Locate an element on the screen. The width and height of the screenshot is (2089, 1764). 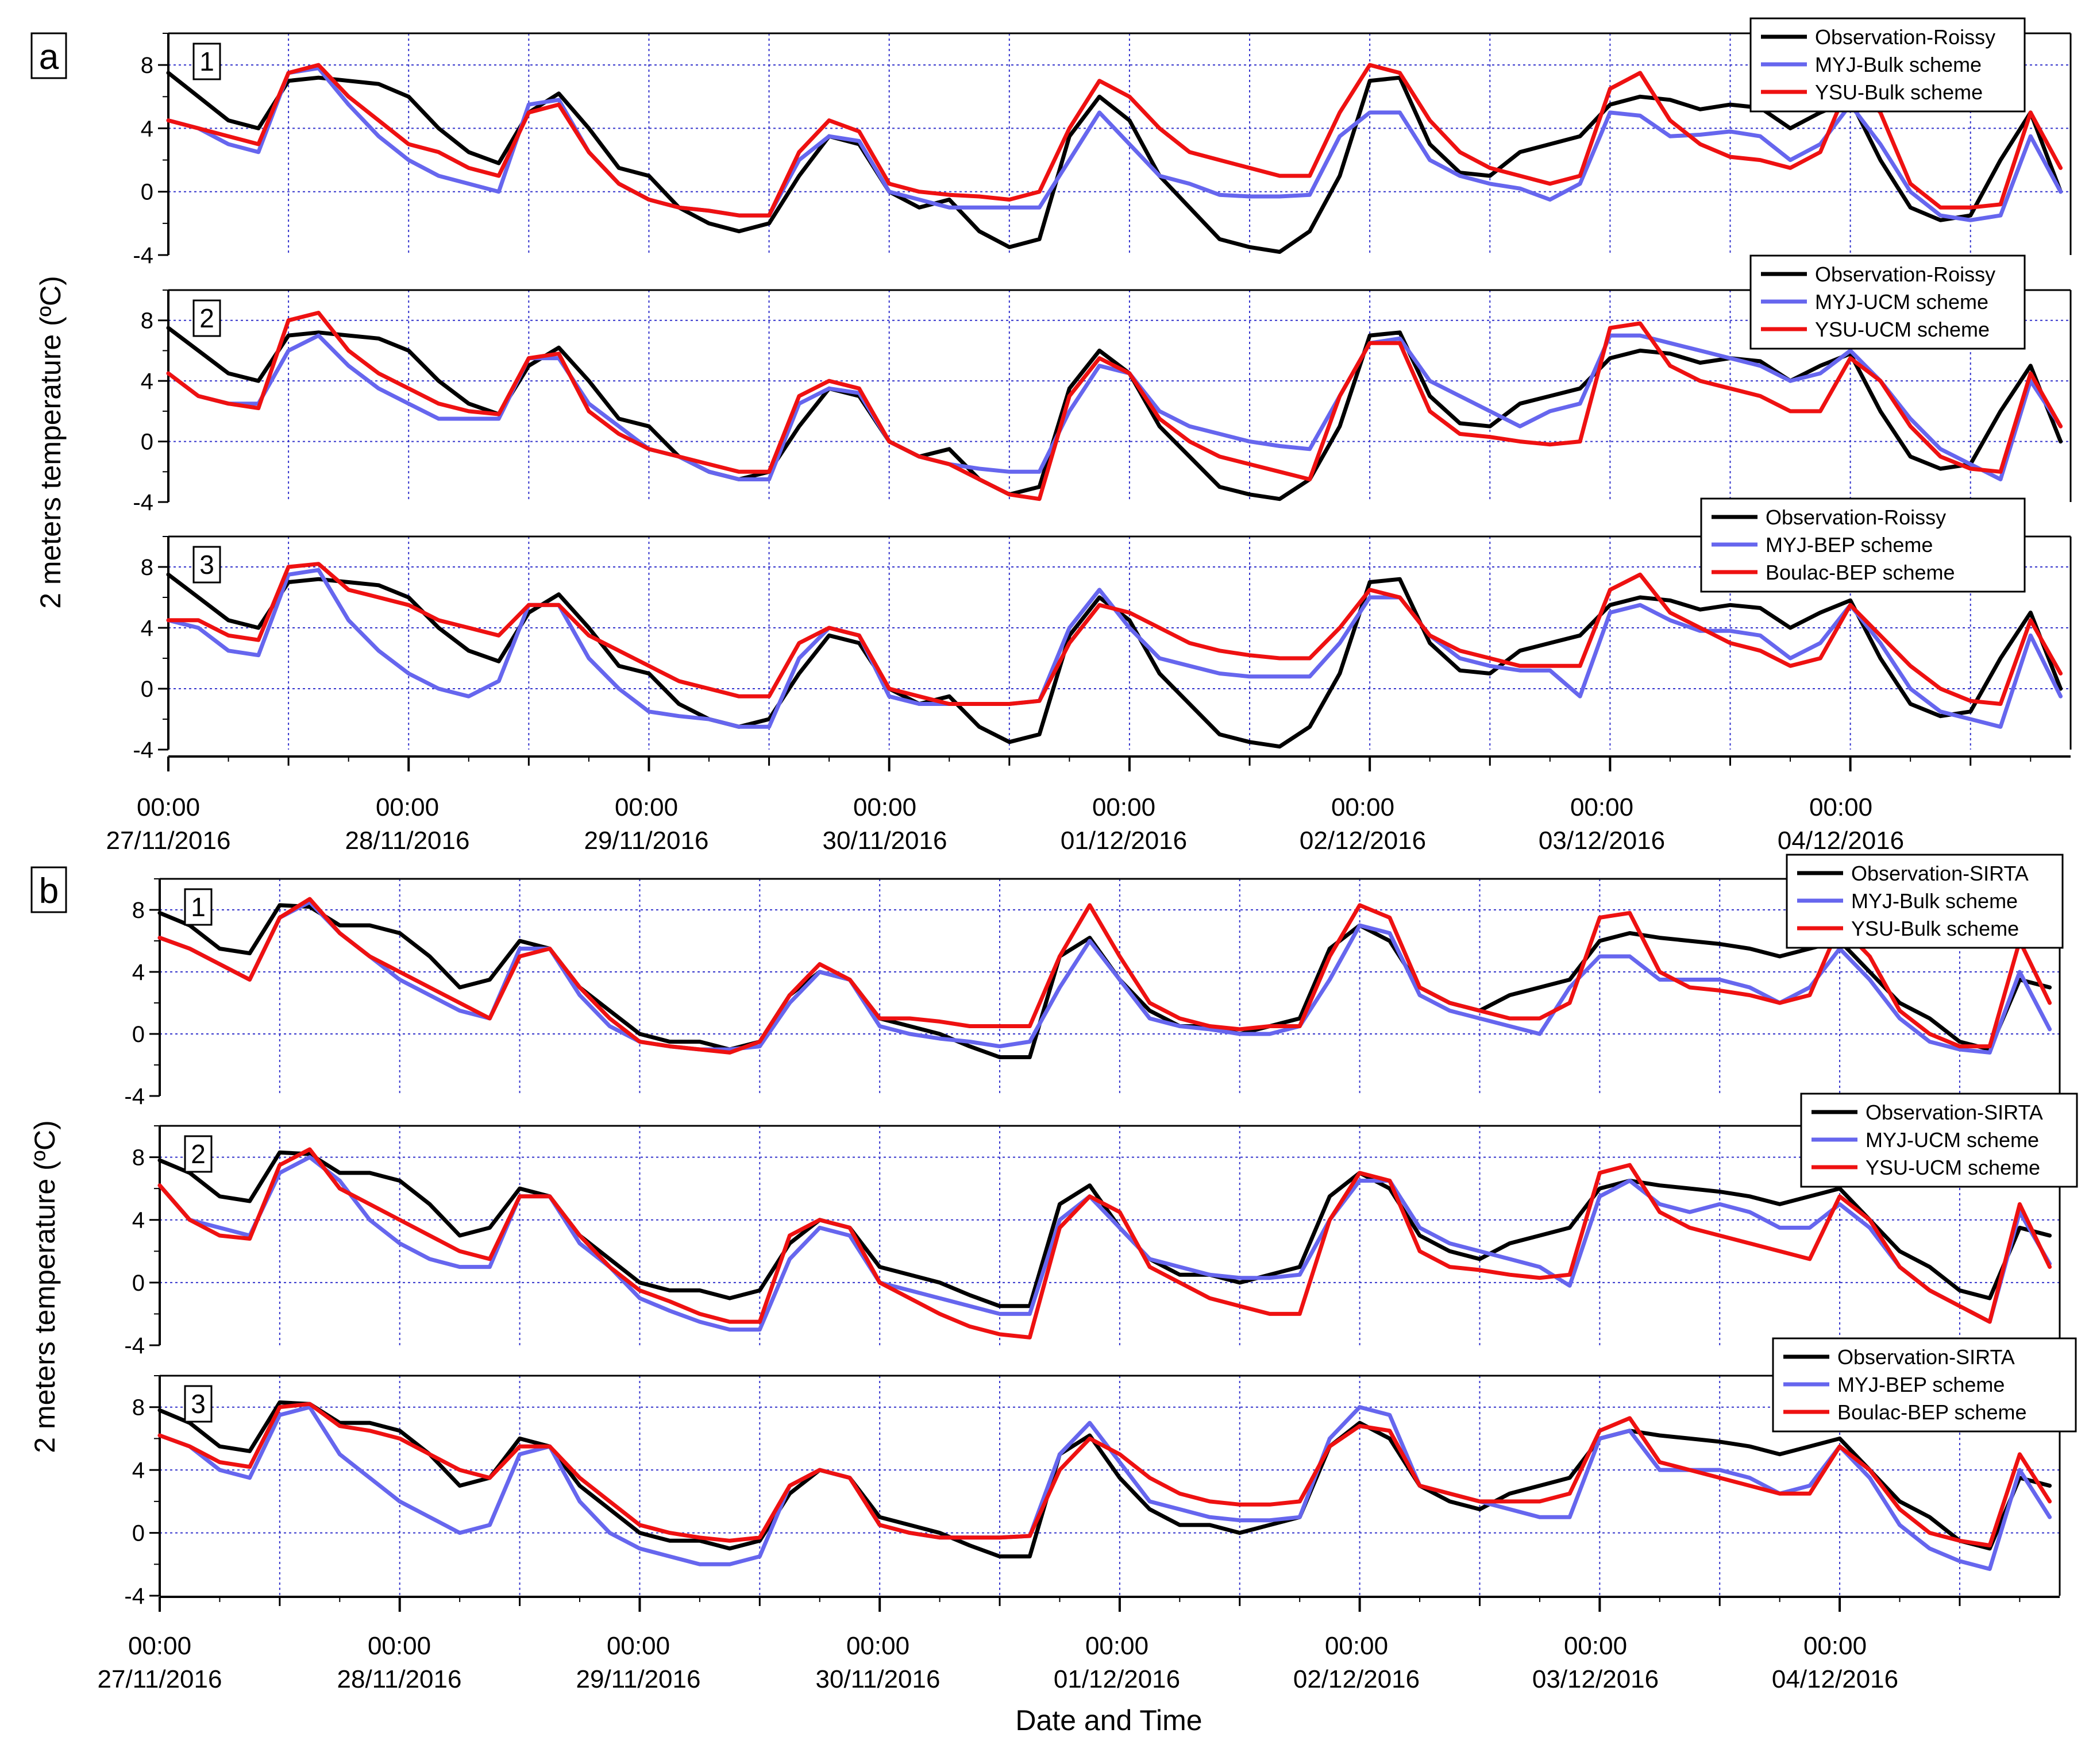
date-label: 04/12/2016 is located at coordinates (1841, 841).